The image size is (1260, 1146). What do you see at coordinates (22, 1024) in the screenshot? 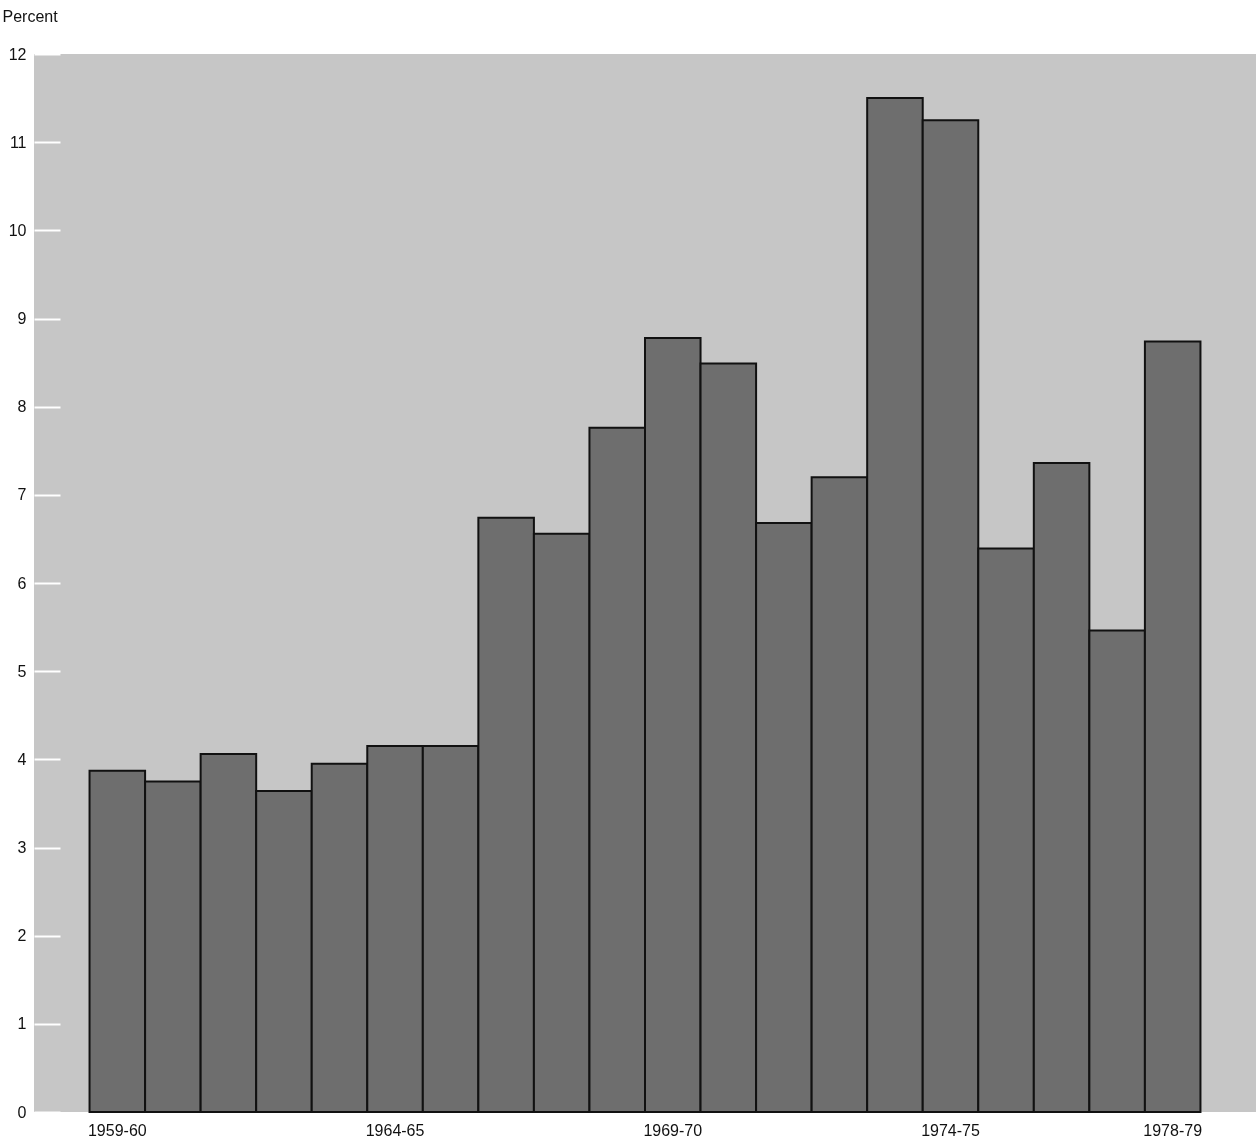
I see `y-tick-label: 1` at bounding box center [22, 1024].